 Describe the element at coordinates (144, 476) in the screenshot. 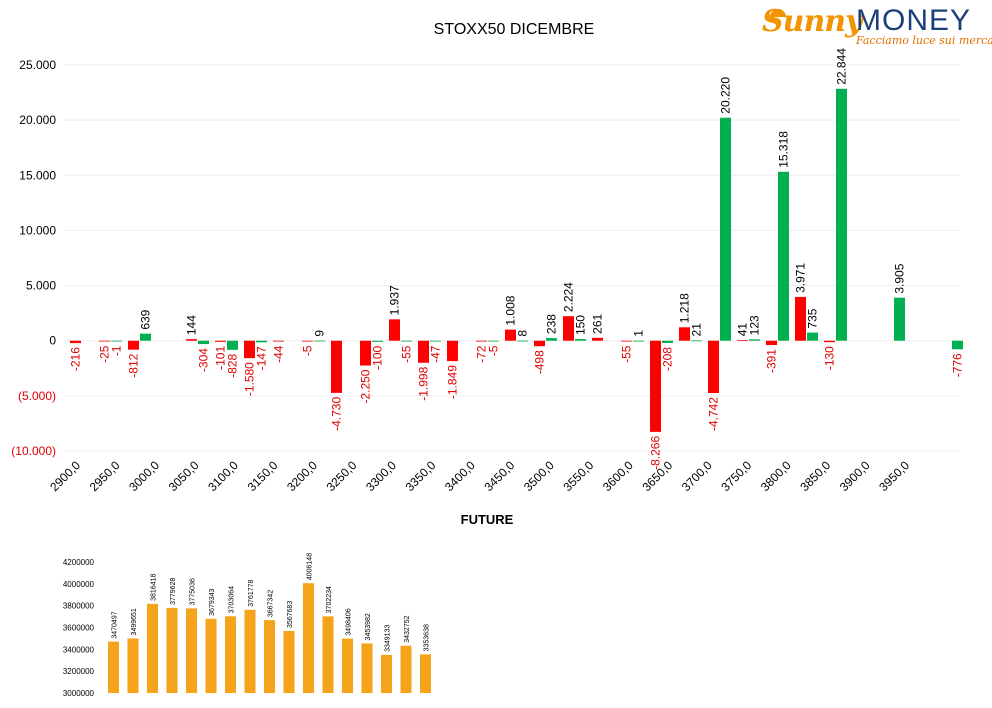

I see `x-tick-label: 3000,0` at that location.